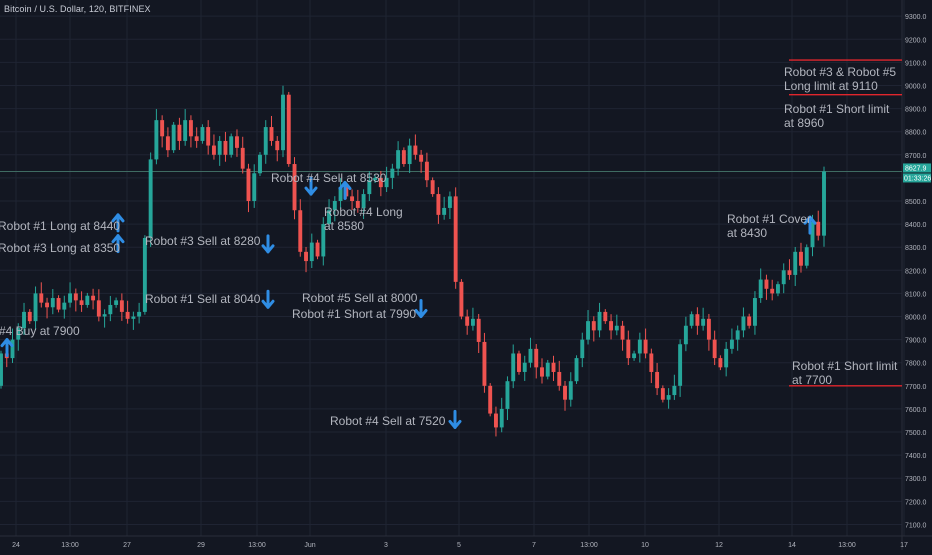  What do you see at coordinates (916, 294) in the screenshot?
I see `y-tick-label: 8100.0` at bounding box center [916, 294].